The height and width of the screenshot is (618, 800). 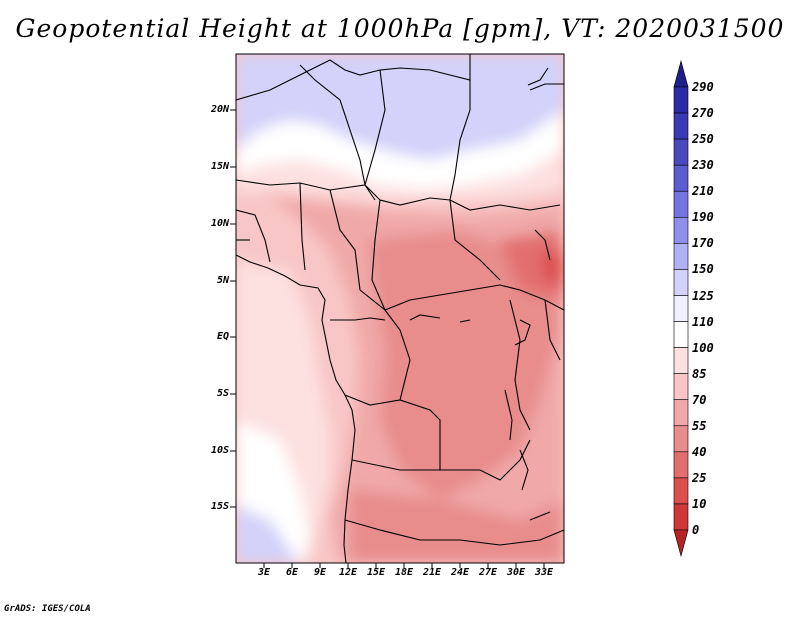 What do you see at coordinates (703, 113) in the screenshot?
I see `colorbar-label-270: 270` at bounding box center [703, 113].